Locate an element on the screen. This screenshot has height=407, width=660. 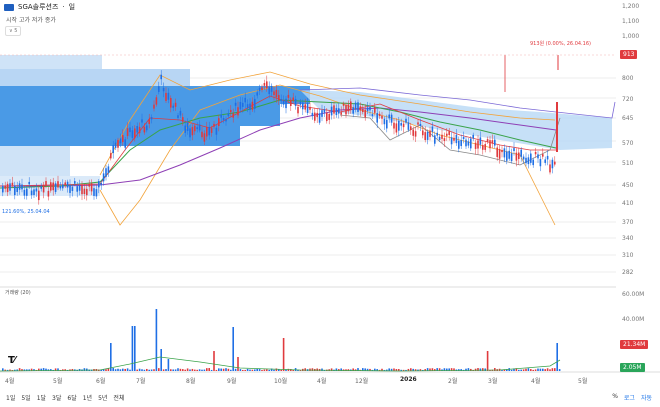
high-annotation: 913원 (0.00%, 26.04.16) is located at coordinates (560, 44).